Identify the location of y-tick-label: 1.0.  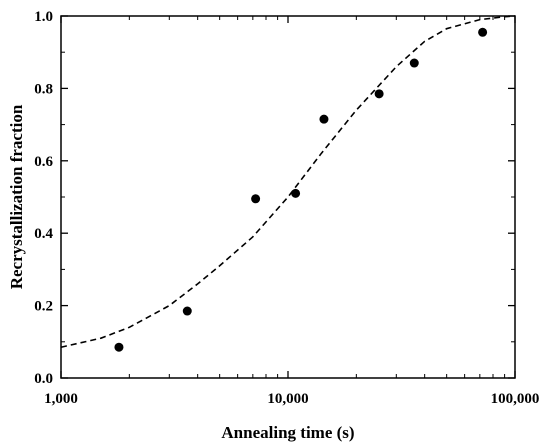
(43, 17).